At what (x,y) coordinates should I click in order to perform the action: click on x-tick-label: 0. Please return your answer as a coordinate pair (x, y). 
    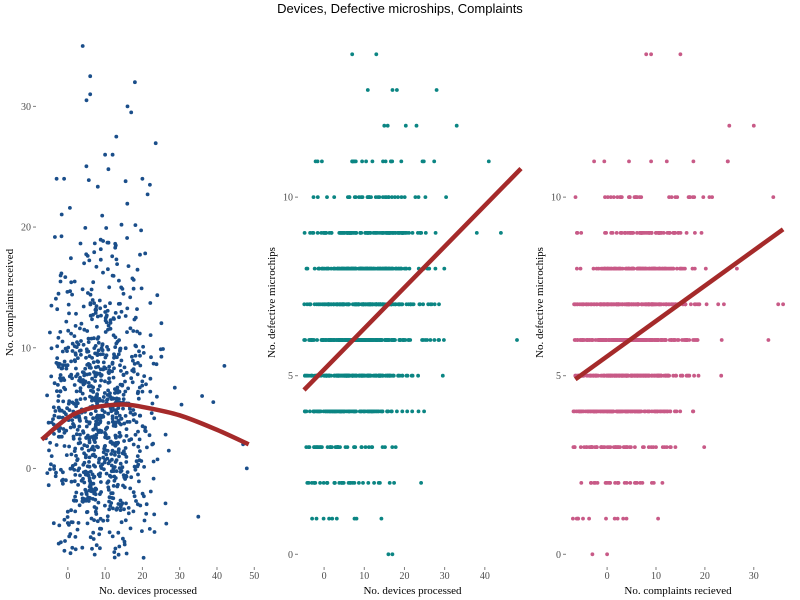
    Looking at the image, I should click on (607, 576).